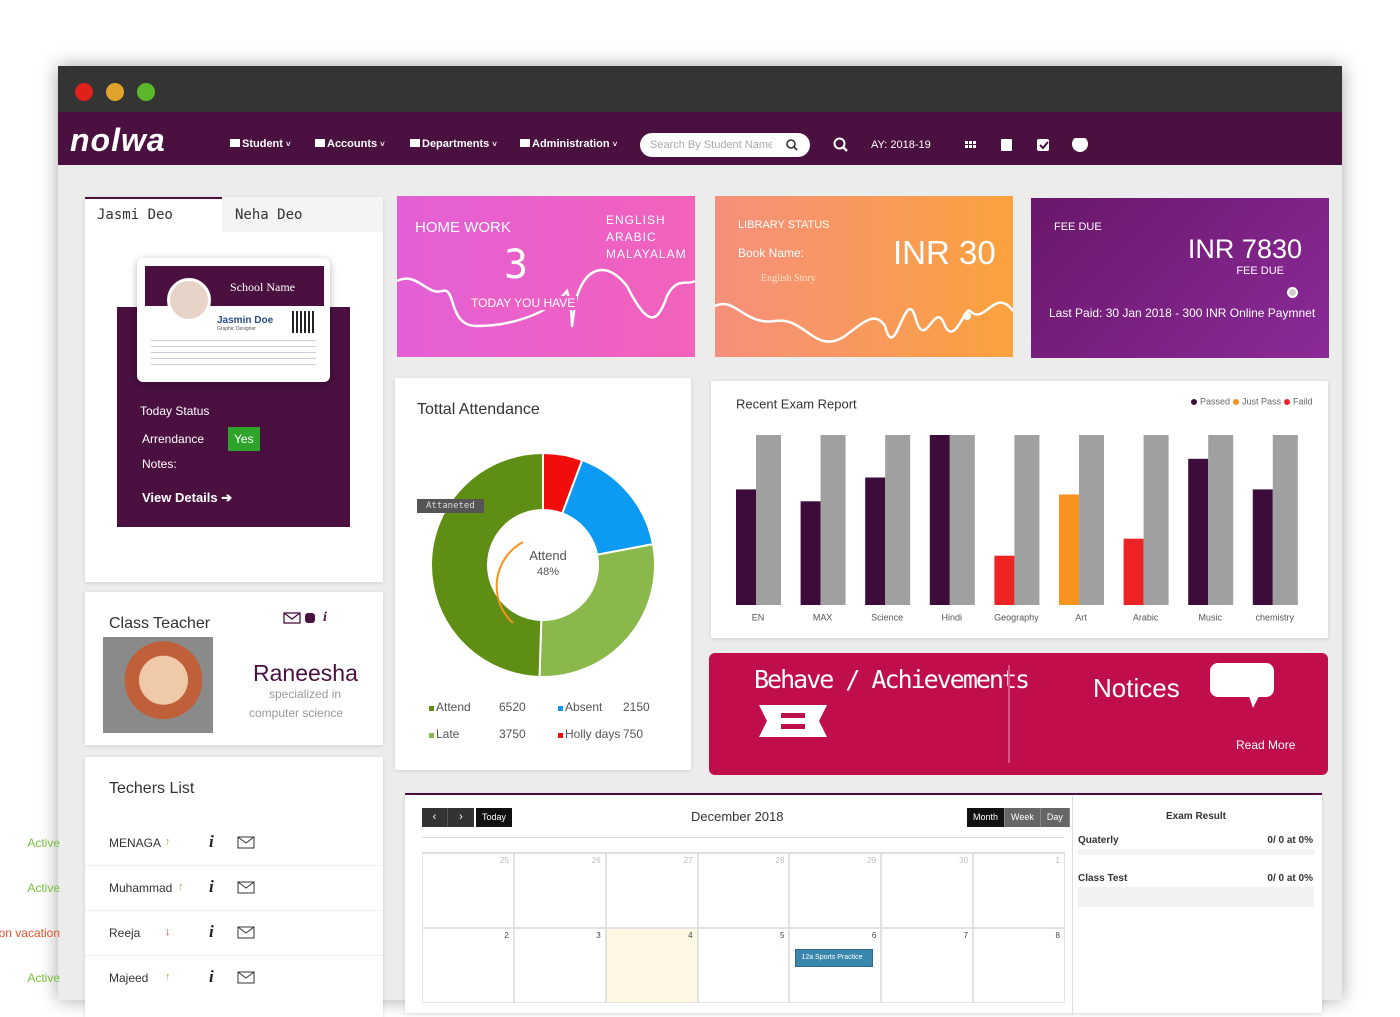 Image resolution: width=1400 pixels, height=1017 pixels. What do you see at coordinates (189, 300) in the screenshot?
I see `id-photo` at bounding box center [189, 300].